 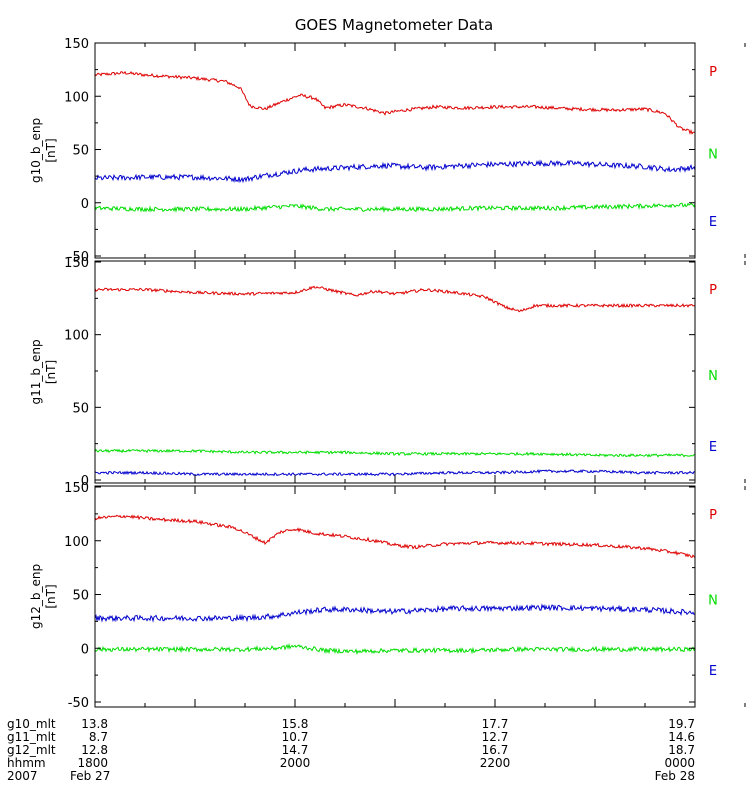 I want to click on footer-value: 0000, so click(x=679, y=763).